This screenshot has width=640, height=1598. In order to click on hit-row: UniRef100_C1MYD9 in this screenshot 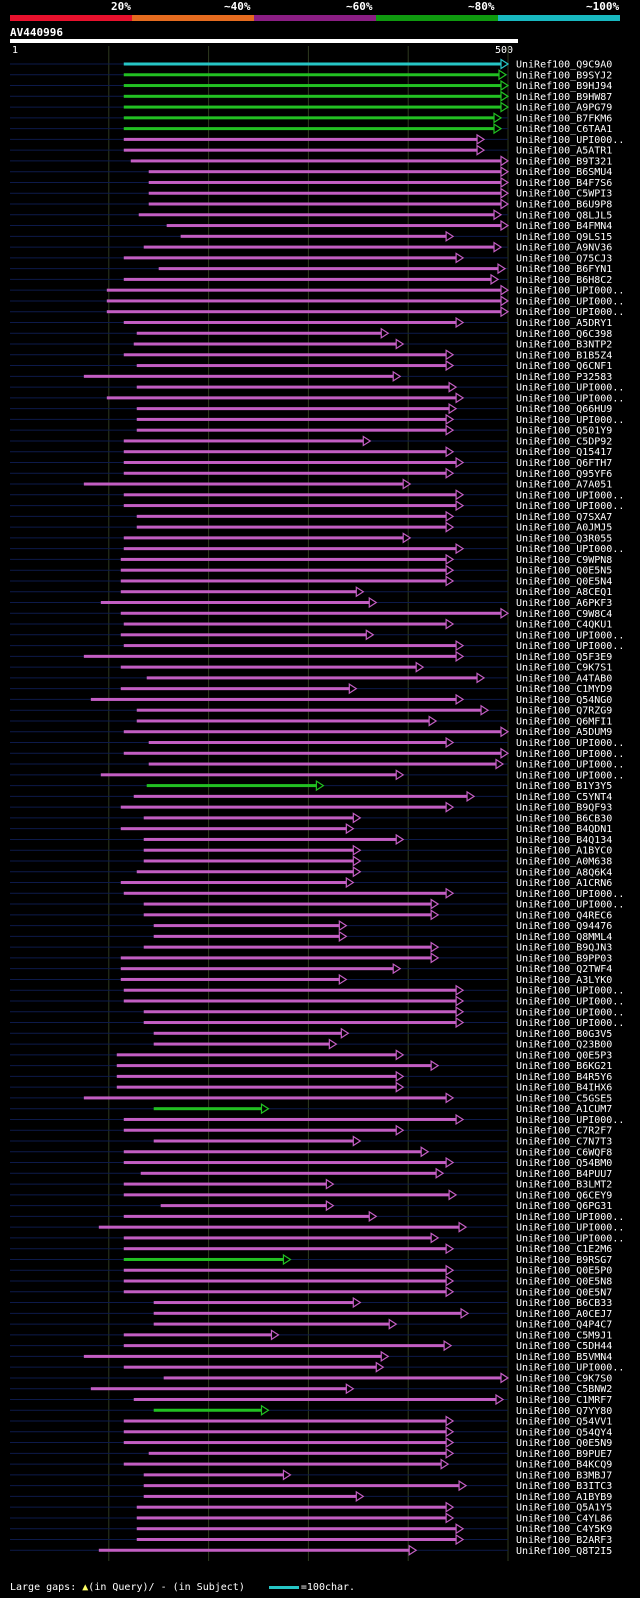, I will do `click(311, 689)`.